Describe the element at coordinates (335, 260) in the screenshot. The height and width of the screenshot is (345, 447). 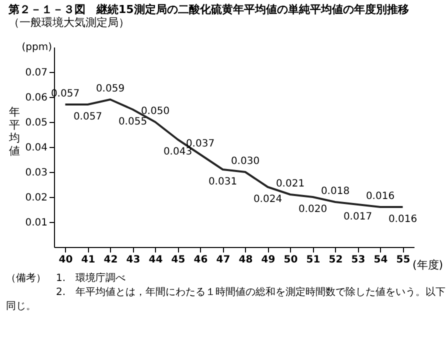
I see `x-tick-label: 52` at that location.